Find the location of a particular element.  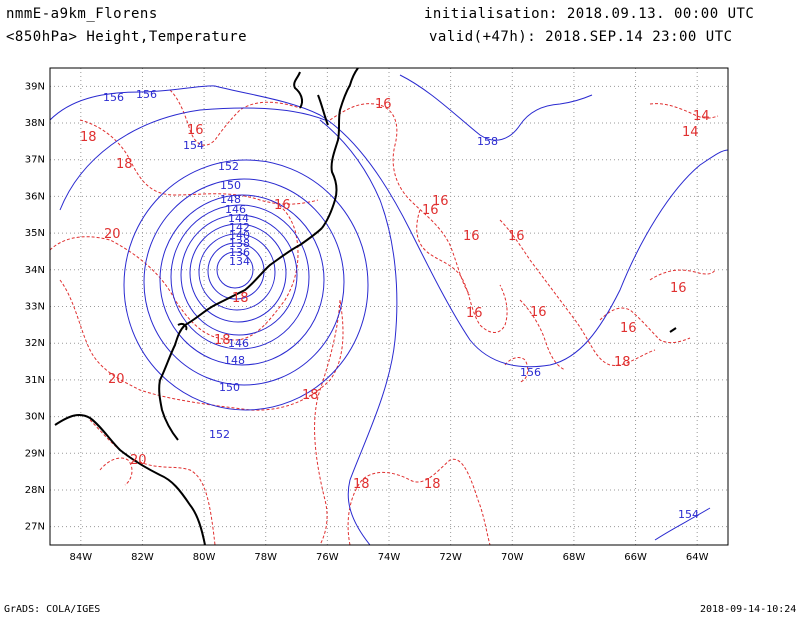

lat-tick-label: 31N is located at coordinates (35, 380).